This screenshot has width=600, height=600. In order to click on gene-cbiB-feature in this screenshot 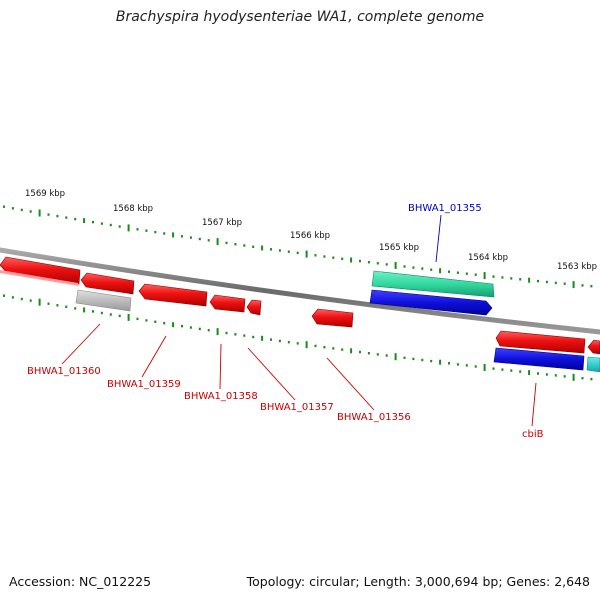, I will do `click(540, 342)`.